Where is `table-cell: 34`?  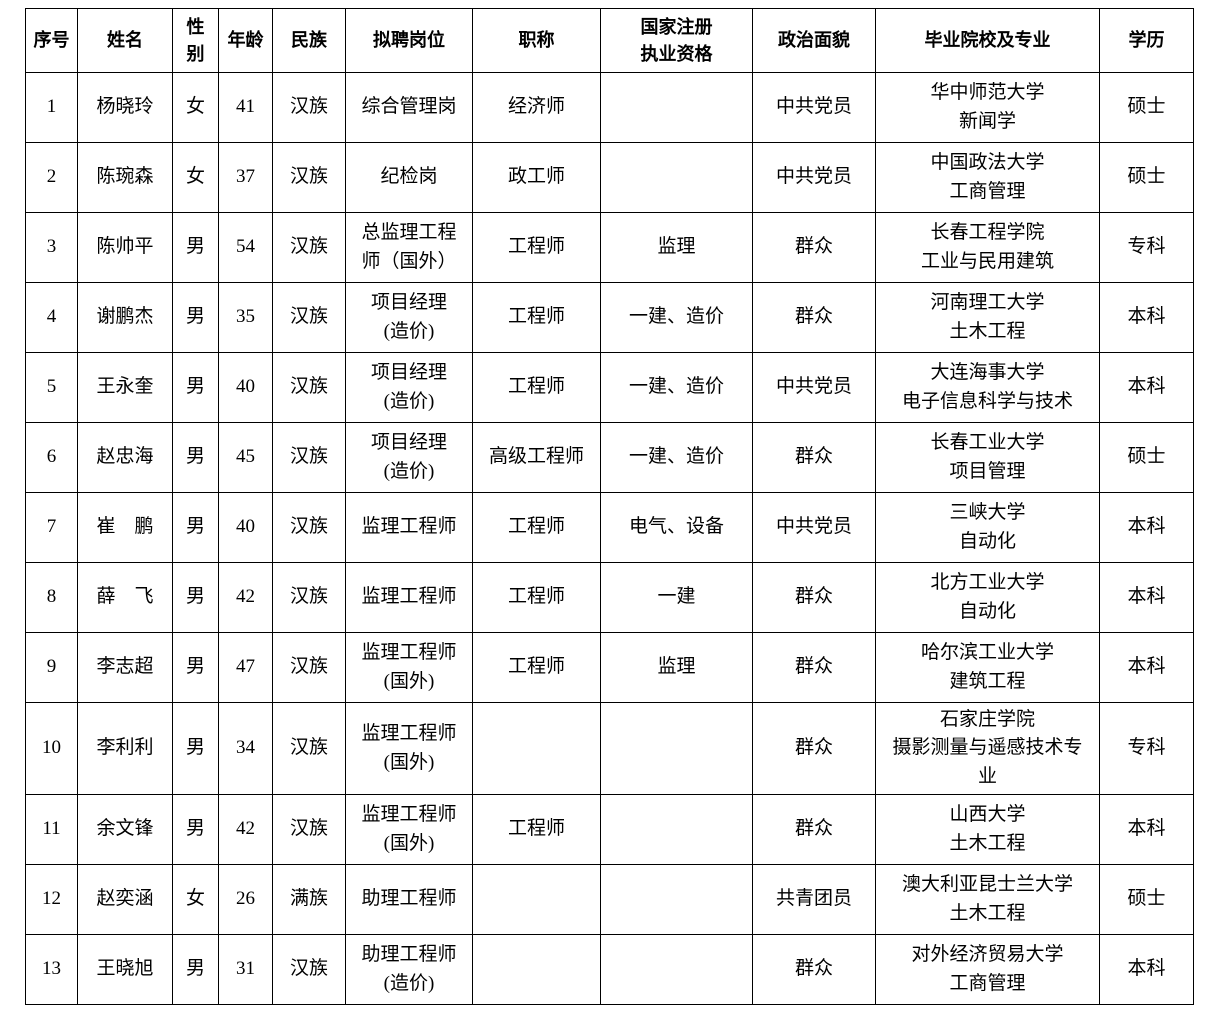 table-cell: 34 is located at coordinates (245, 748).